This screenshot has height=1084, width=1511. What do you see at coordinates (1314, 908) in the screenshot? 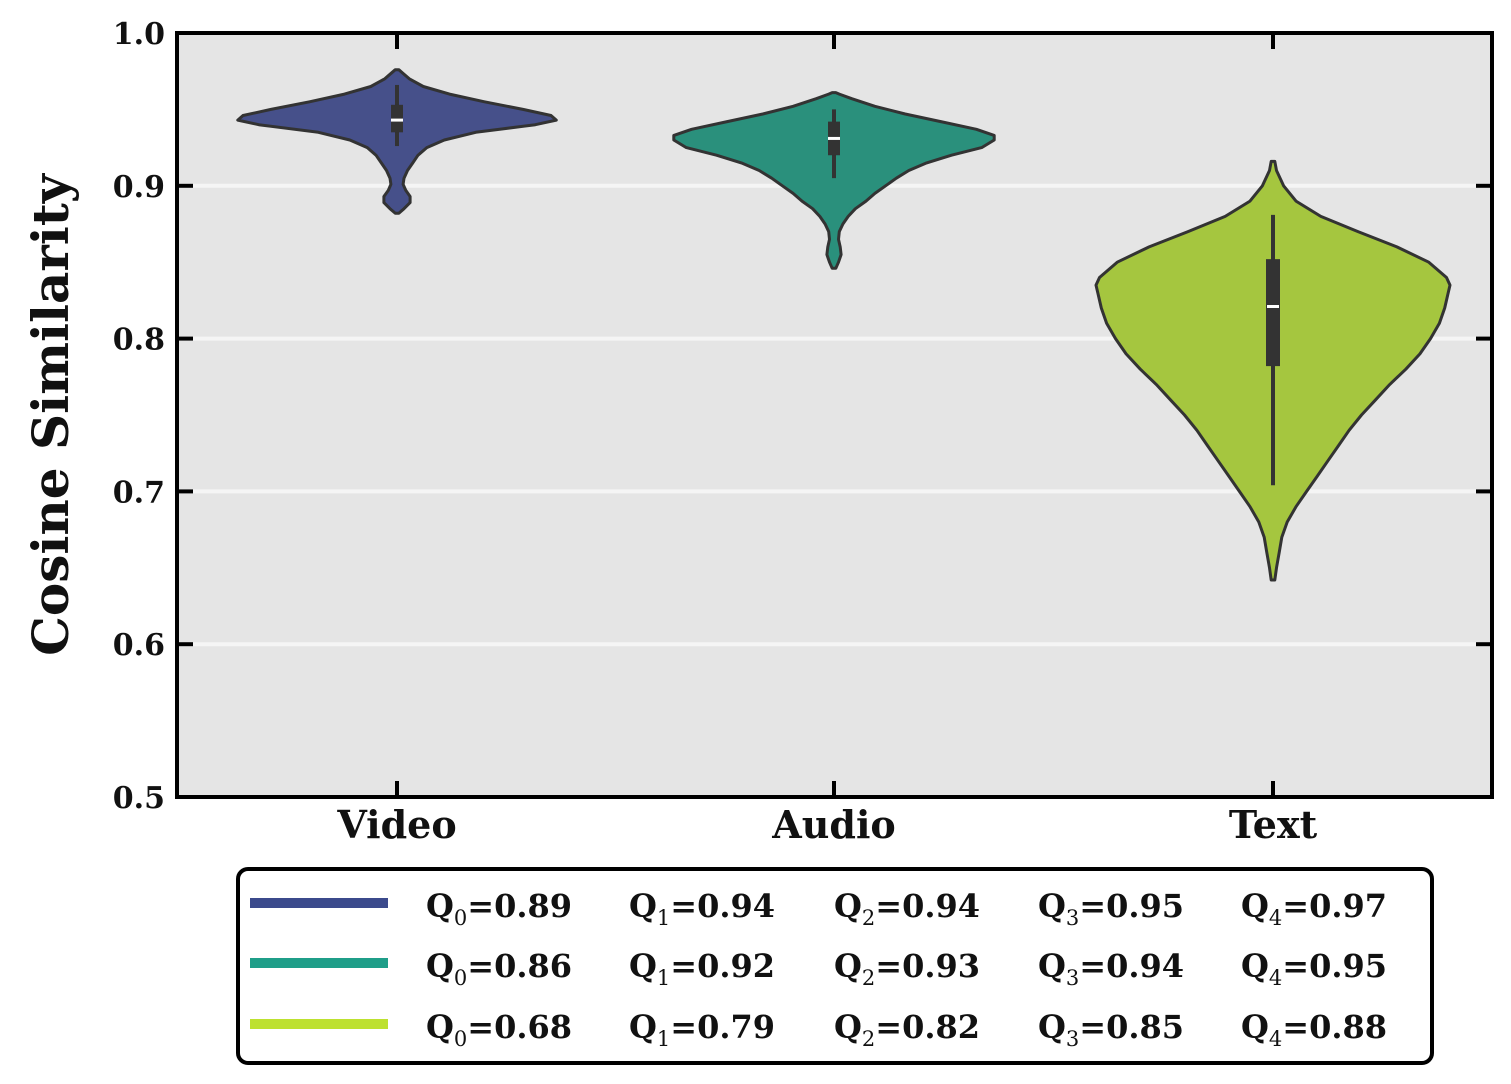
I see `legend-quantile-label: Q4=0.97` at bounding box center [1314, 908].